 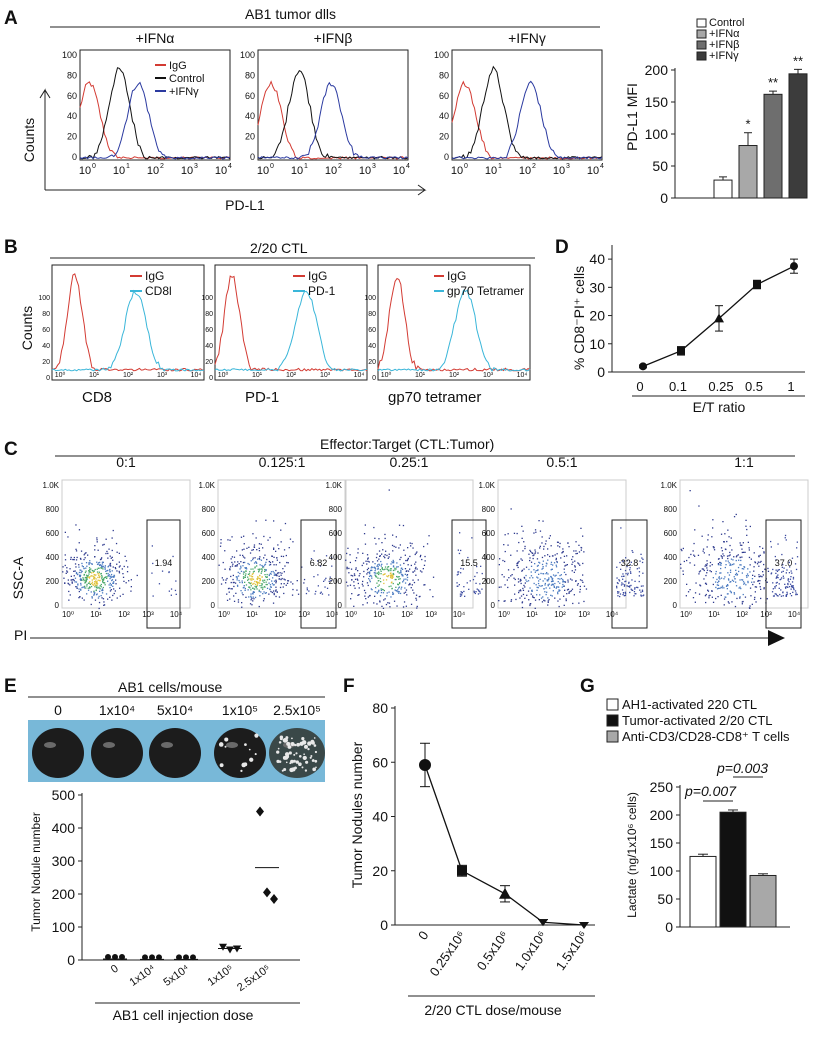 What do you see at coordinates (170, 687) in the screenshot?
I see `panel-e-title: AB1 cells/mouse` at bounding box center [170, 687].